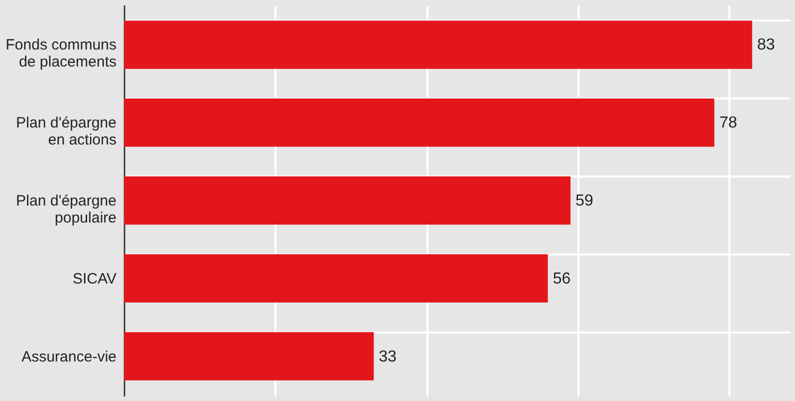  Describe the element at coordinates (66, 209) in the screenshot. I see `y-tick-label: Plan d'épargne populaire` at that location.